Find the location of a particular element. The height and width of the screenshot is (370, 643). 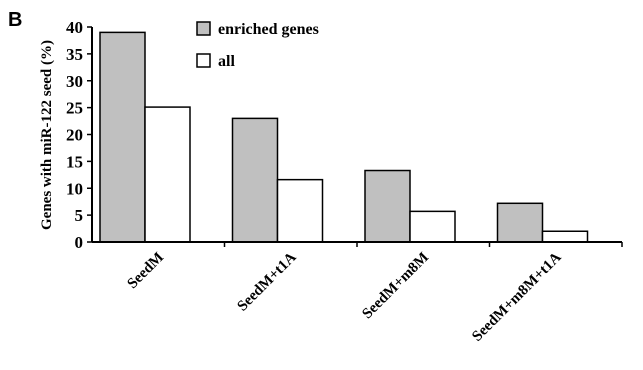

y-axis-label: Genes with miR-122 seed (%) is located at coordinates (47, 135).